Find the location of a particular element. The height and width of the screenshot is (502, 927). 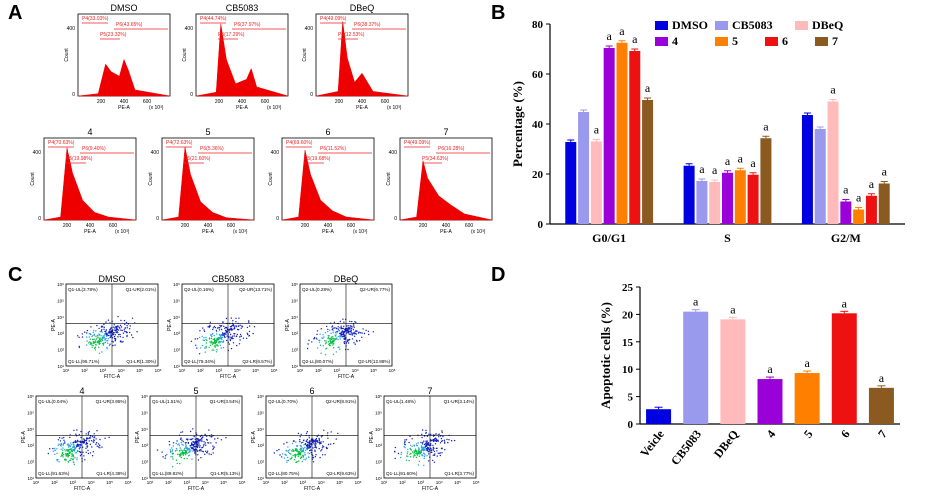

histogram-xtick: 400 is located at coordinates (90, 226).